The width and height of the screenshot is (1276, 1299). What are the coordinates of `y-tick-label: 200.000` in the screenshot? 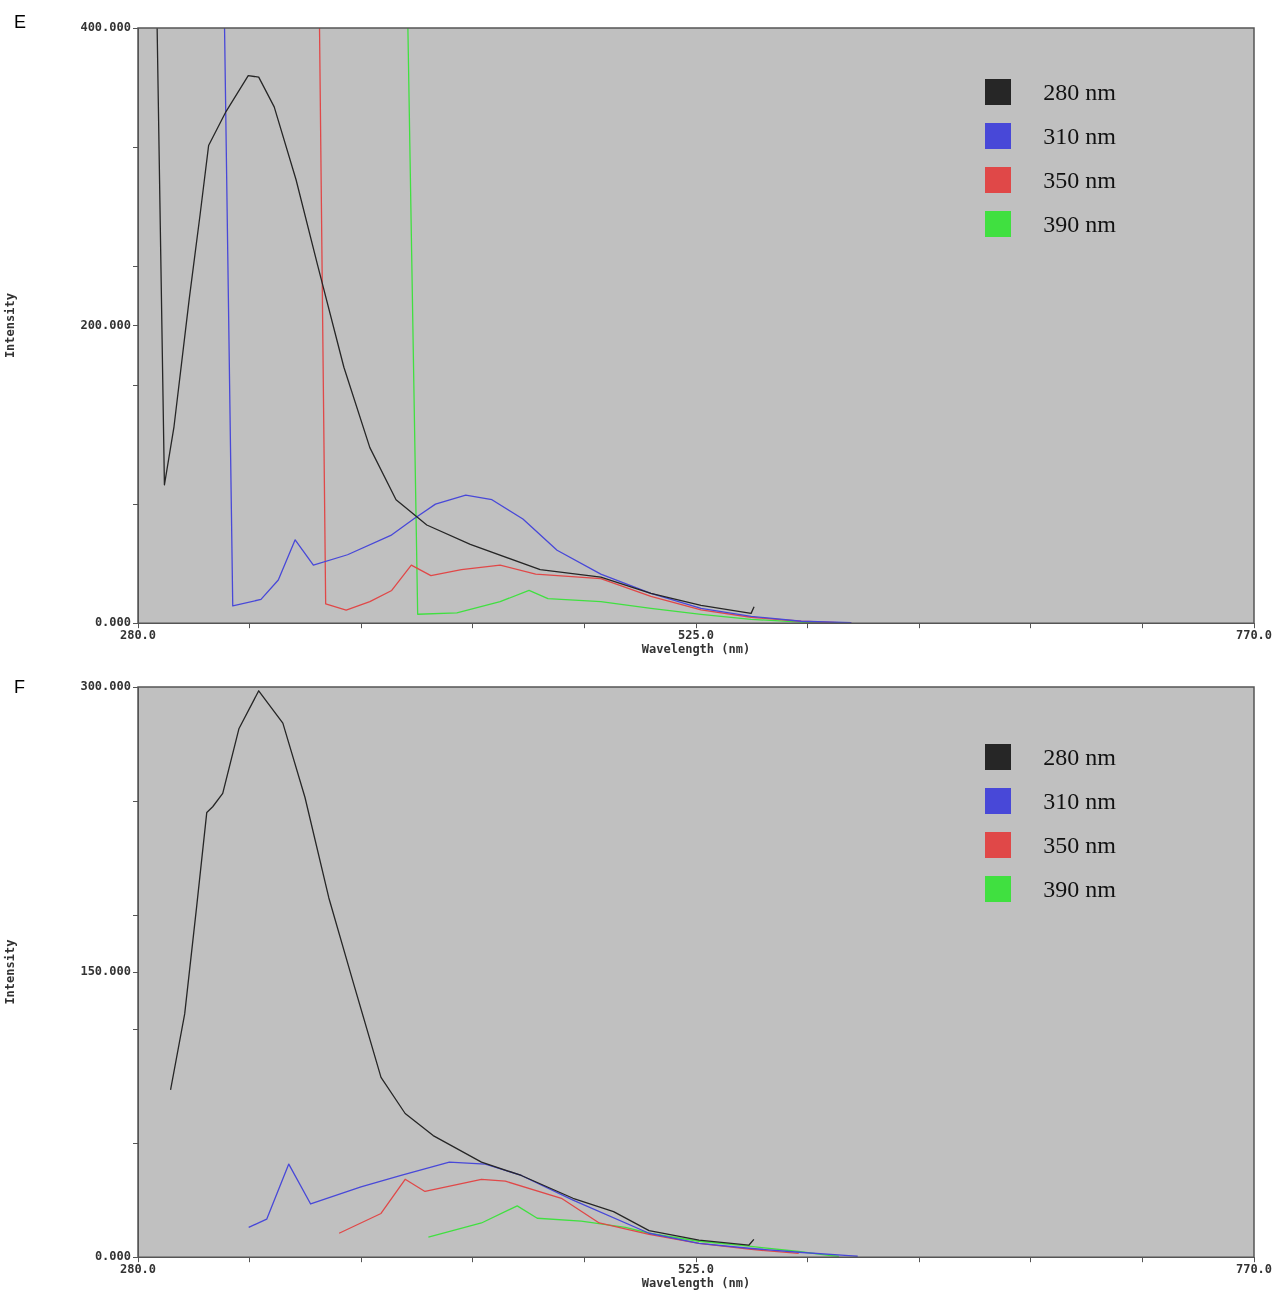 It's located at (105, 324).